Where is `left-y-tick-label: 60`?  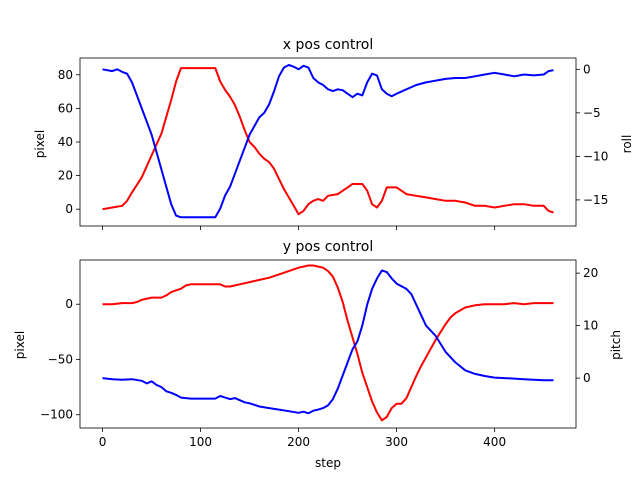
left-y-tick-label: 60 is located at coordinates (65, 108).